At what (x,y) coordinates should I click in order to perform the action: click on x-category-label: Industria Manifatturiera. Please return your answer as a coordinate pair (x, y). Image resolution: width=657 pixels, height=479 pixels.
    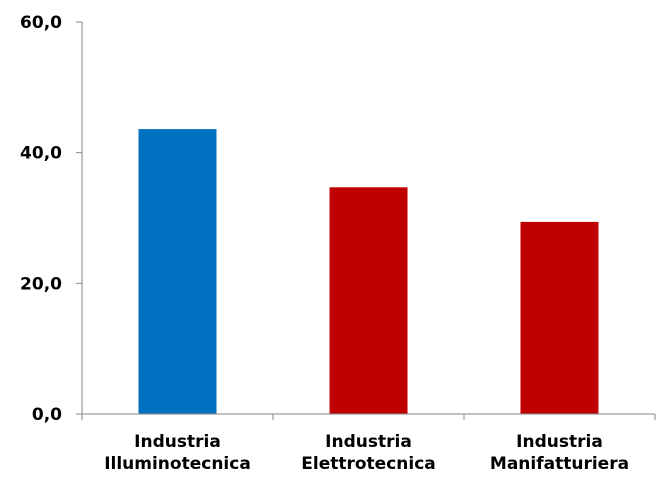
    Looking at the image, I should click on (559, 453).